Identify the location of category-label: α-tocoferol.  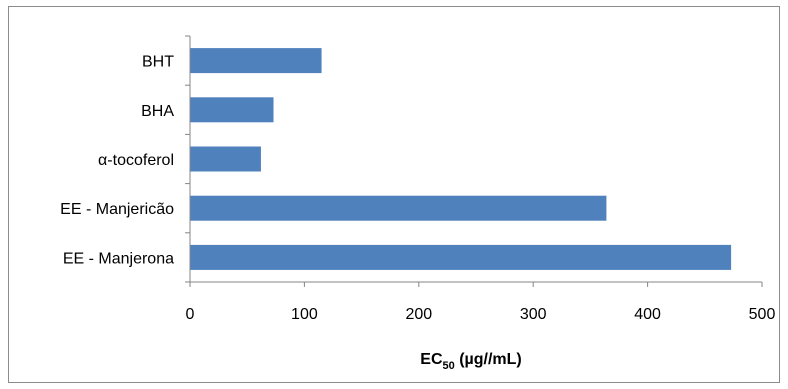
(136, 160).